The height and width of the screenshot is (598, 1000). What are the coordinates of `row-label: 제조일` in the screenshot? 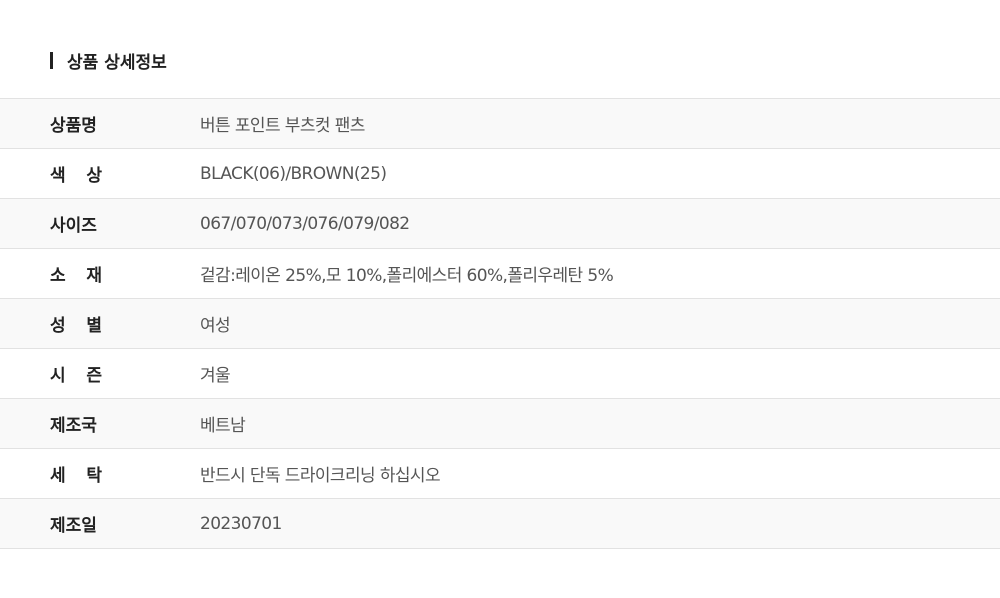 It's located at (73, 526).